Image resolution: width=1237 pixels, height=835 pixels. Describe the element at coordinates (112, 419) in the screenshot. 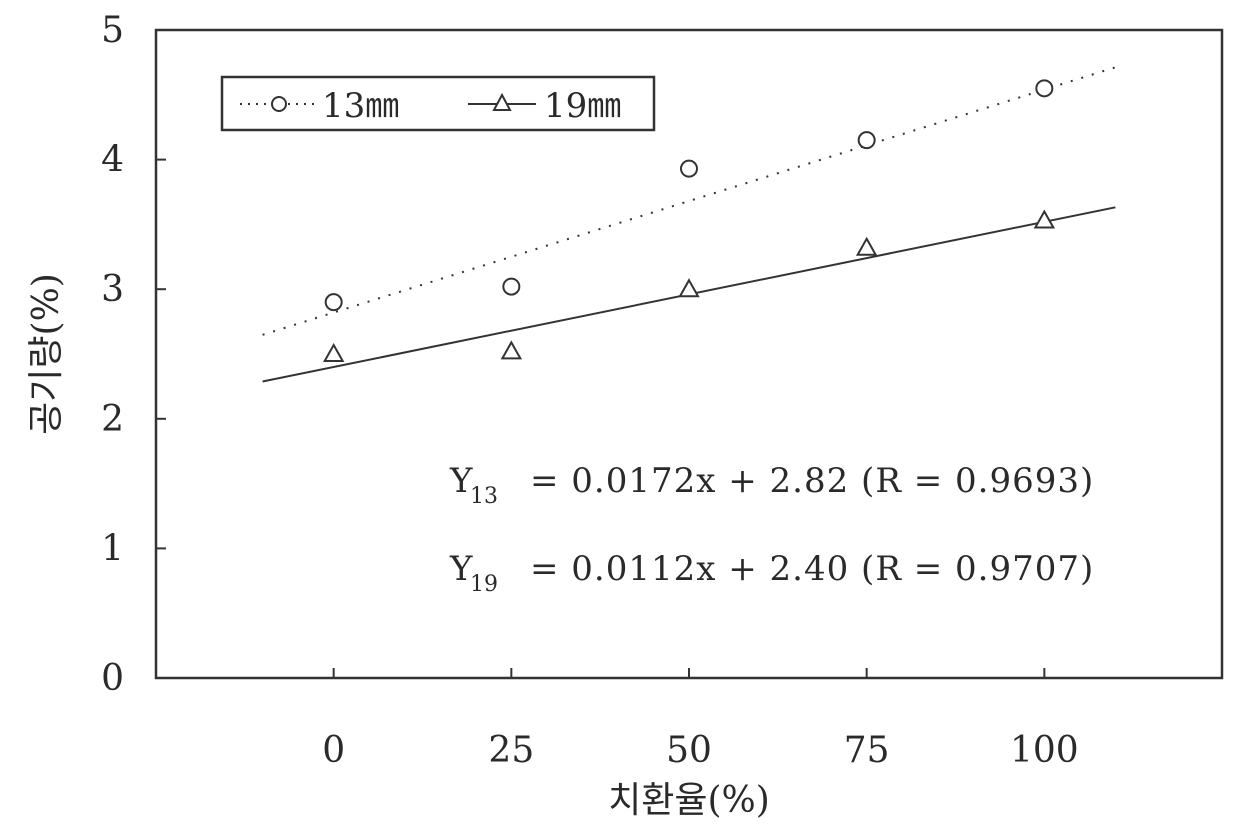

I see `y-tick-label: 2` at that location.